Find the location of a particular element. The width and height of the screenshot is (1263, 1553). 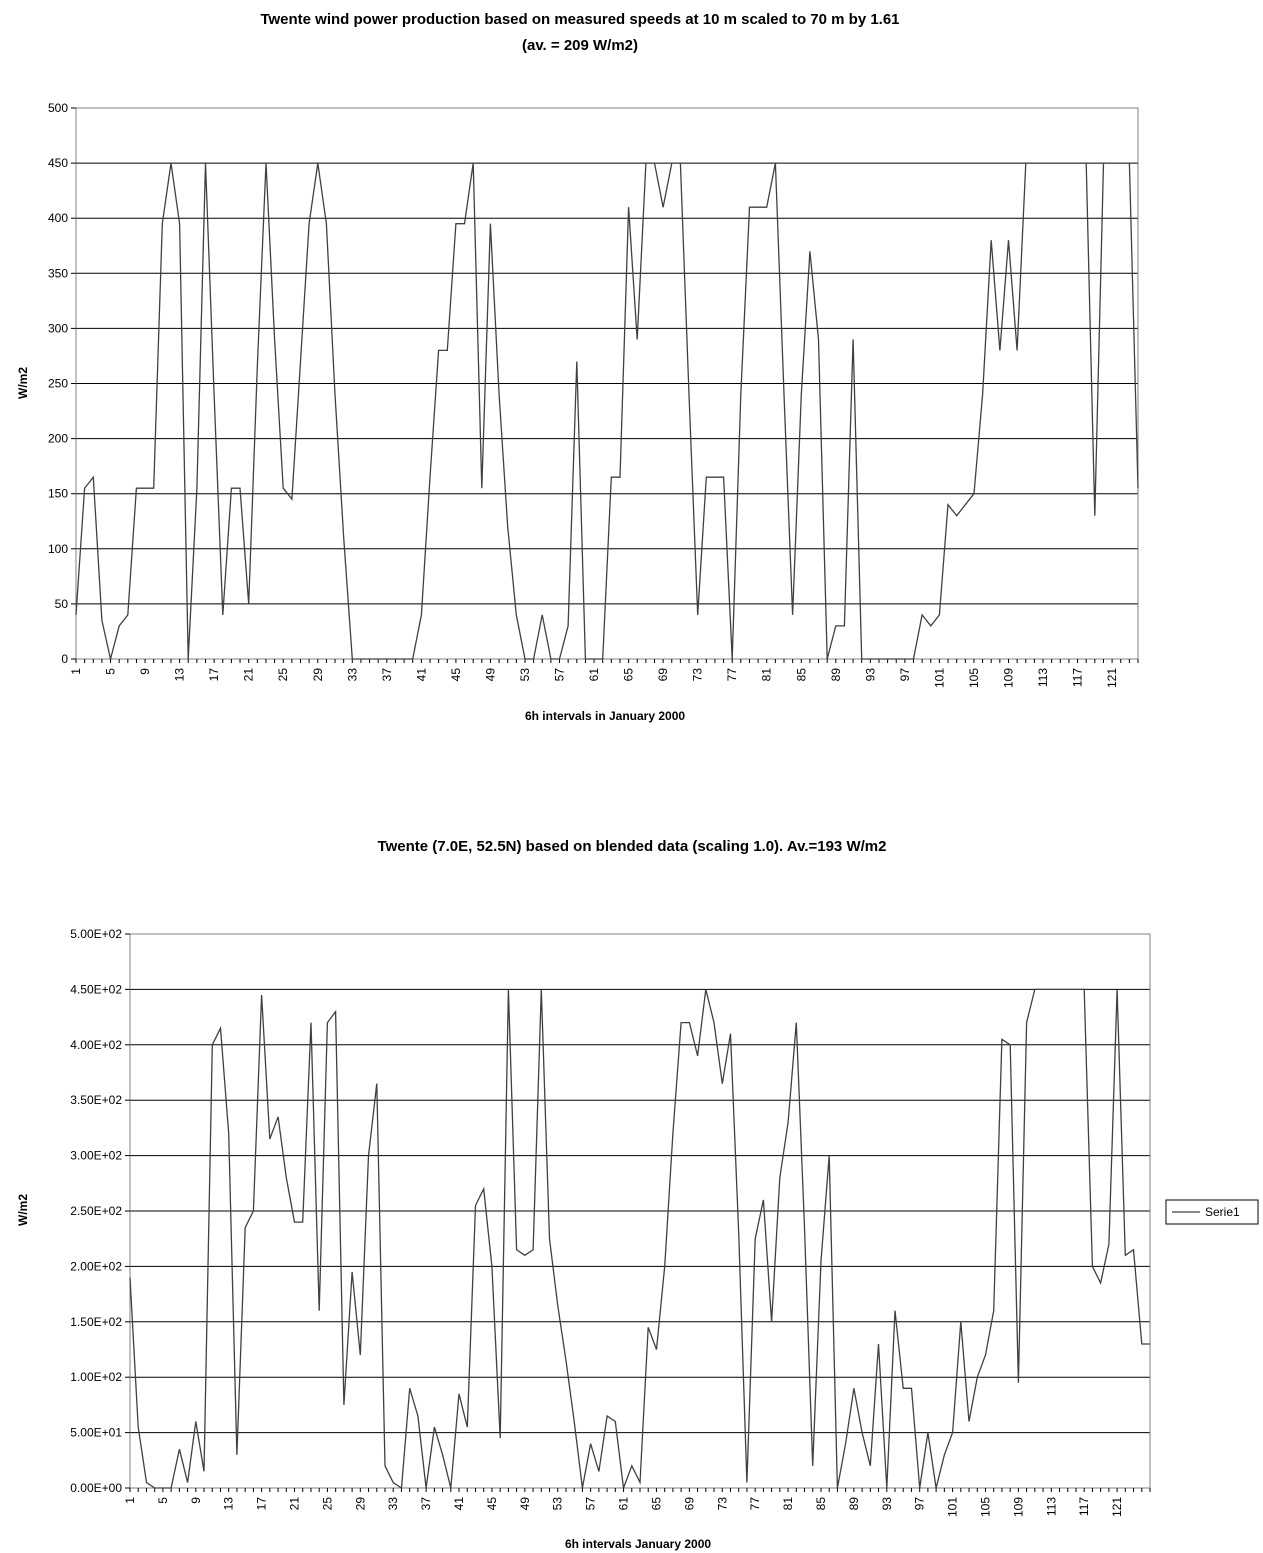

y-tick-label: 0 is located at coordinates (64, 659).